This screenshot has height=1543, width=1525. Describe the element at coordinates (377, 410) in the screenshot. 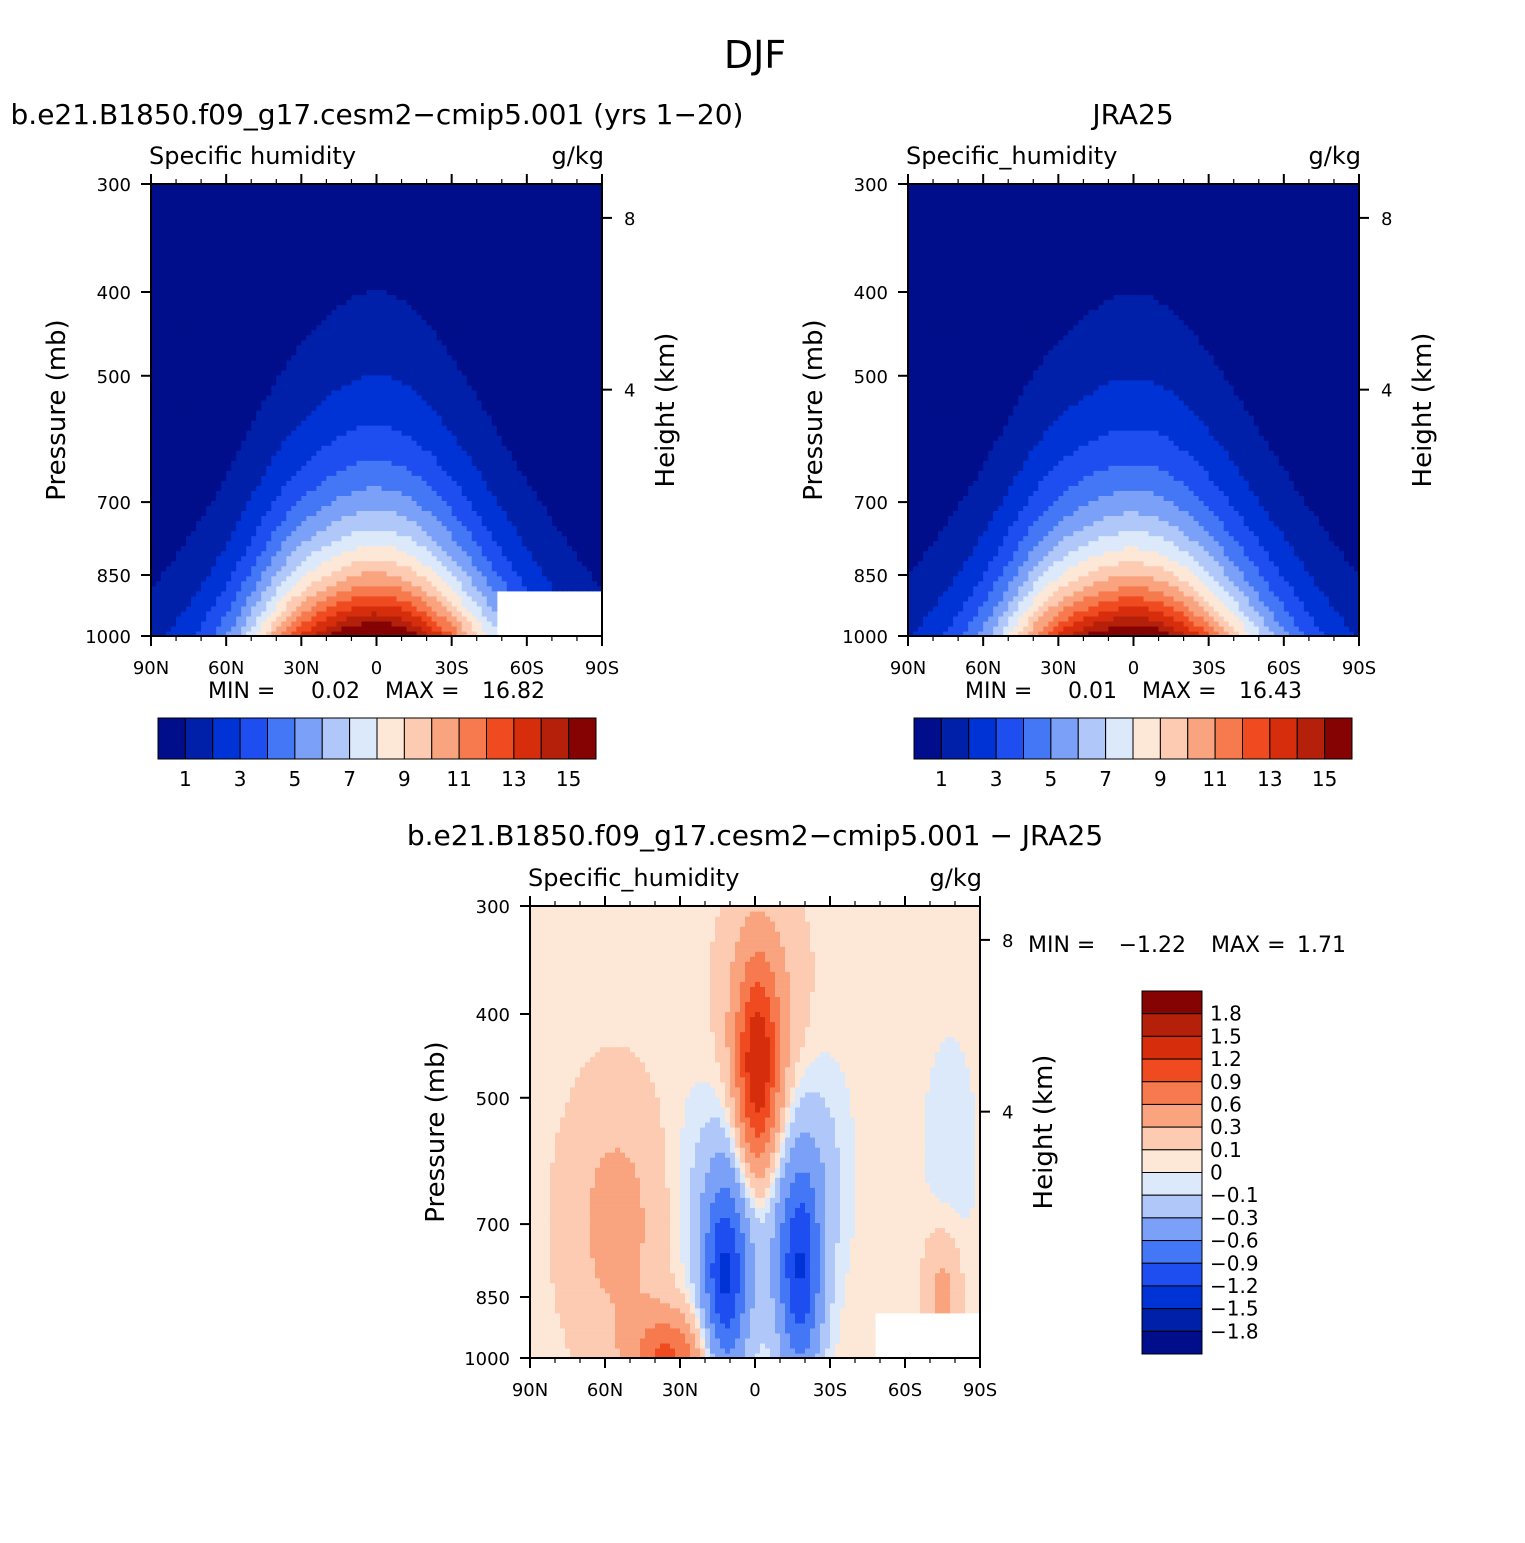

I see `contour-field-model` at that location.